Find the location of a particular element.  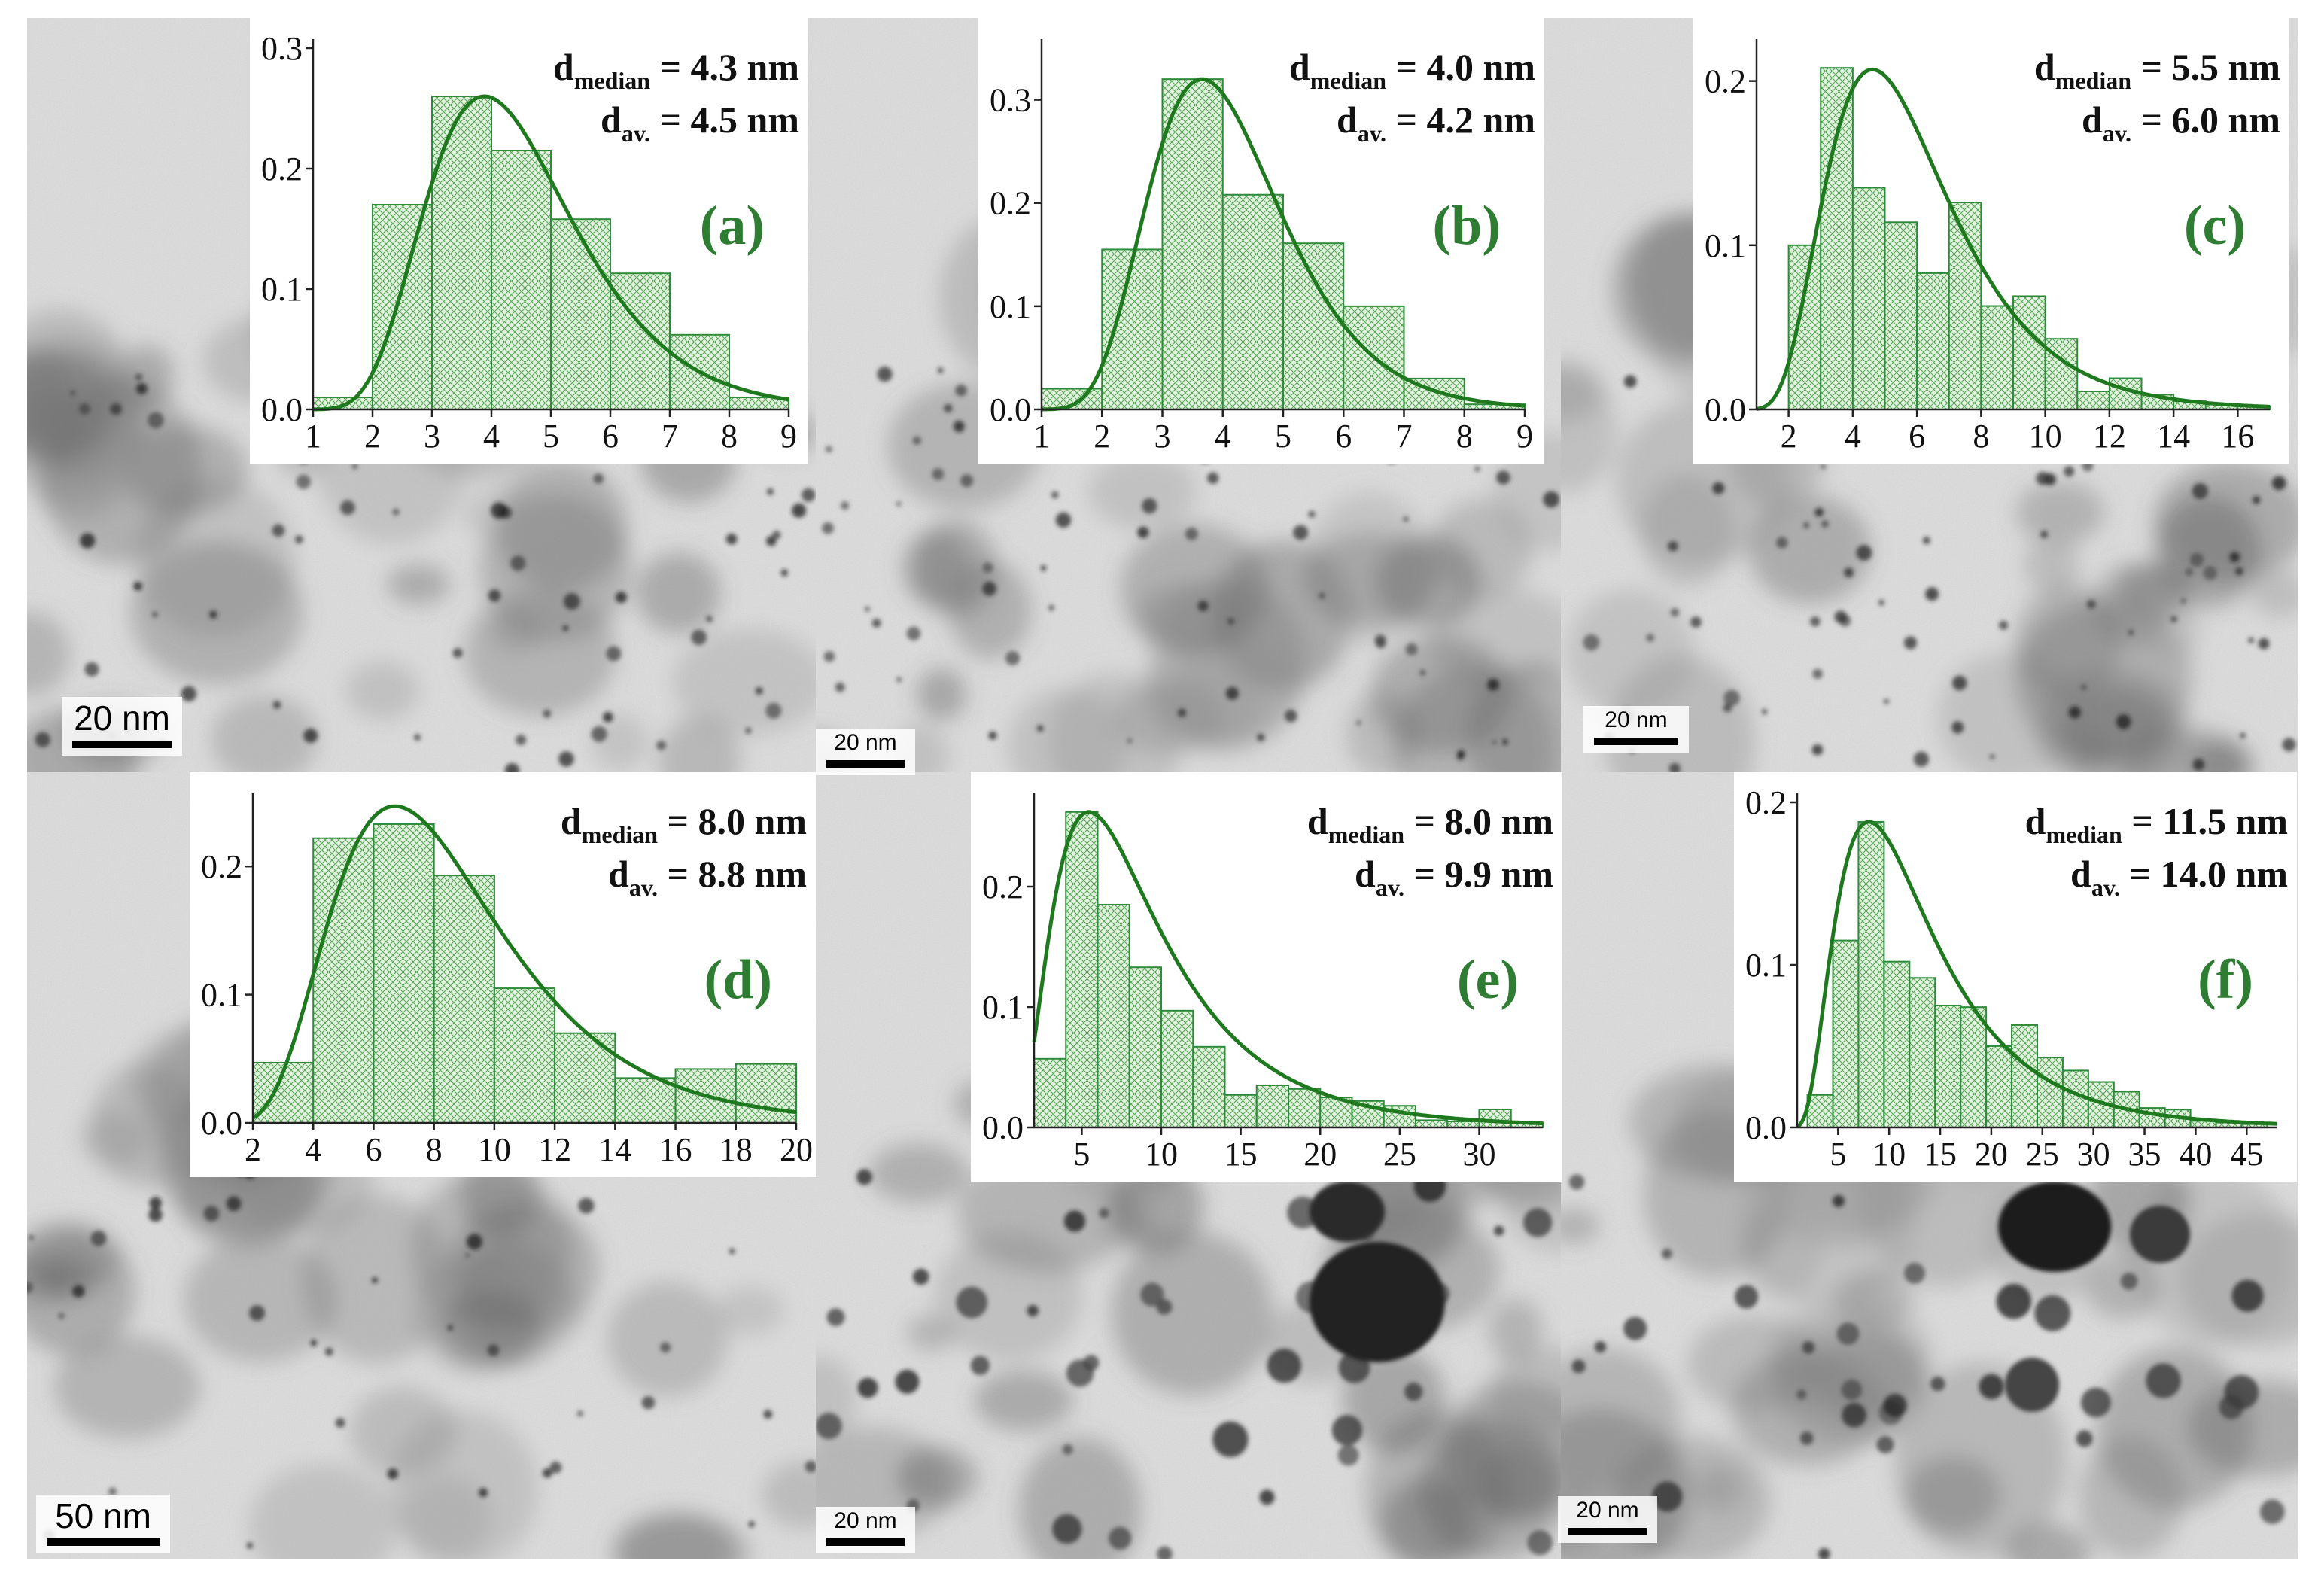

scale-bar-6: 20 nm is located at coordinates (1608, 1519).